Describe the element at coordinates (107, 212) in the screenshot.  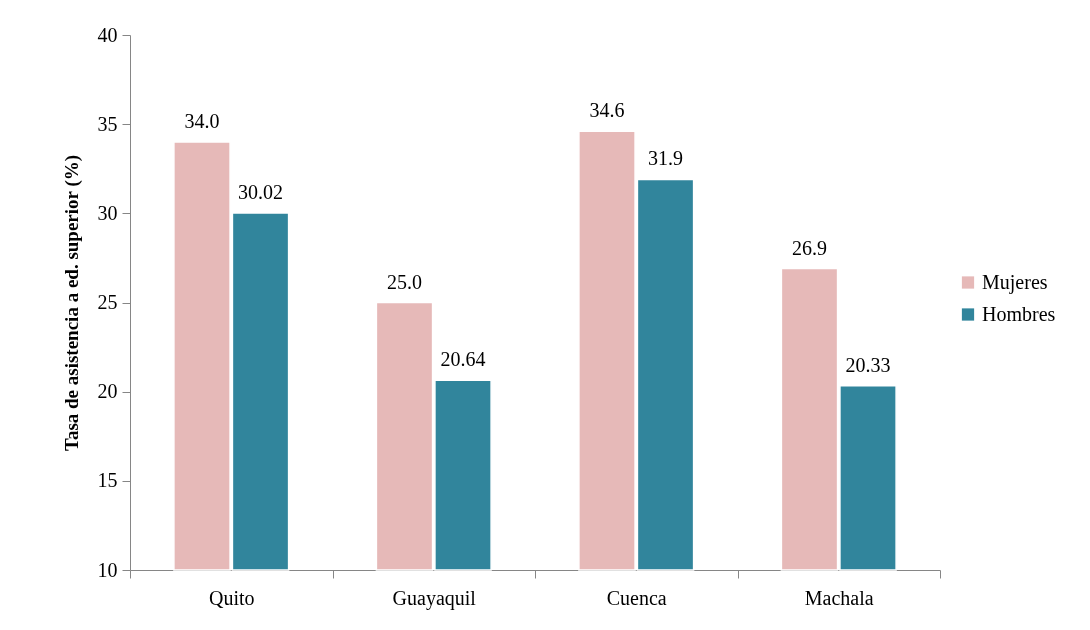
I see `y-tick-label: 30` at that location.